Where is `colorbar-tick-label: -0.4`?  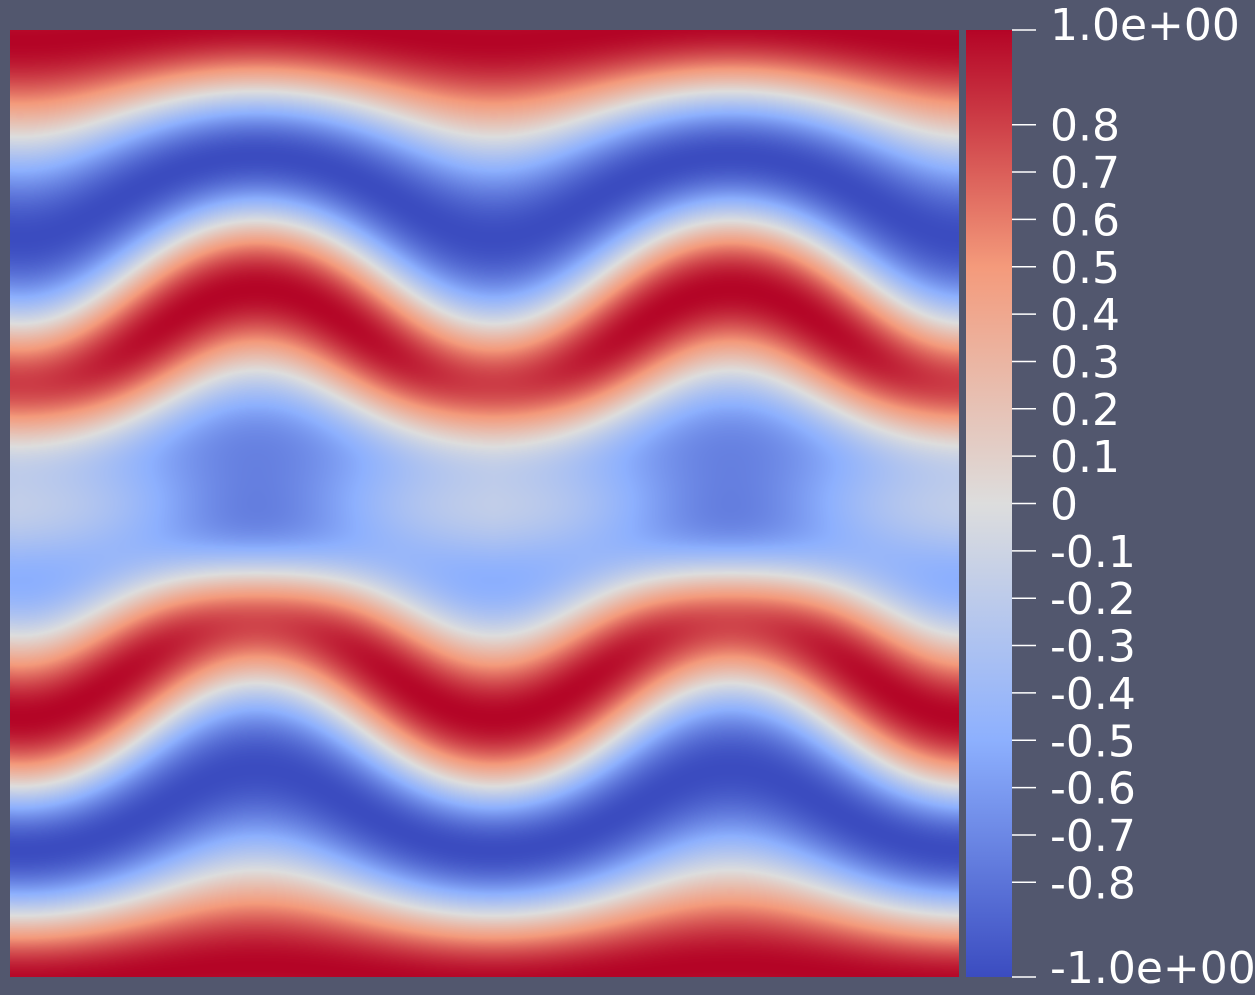 colorbar-tick-label: -0.4 is located at coordinates (1093, 694).